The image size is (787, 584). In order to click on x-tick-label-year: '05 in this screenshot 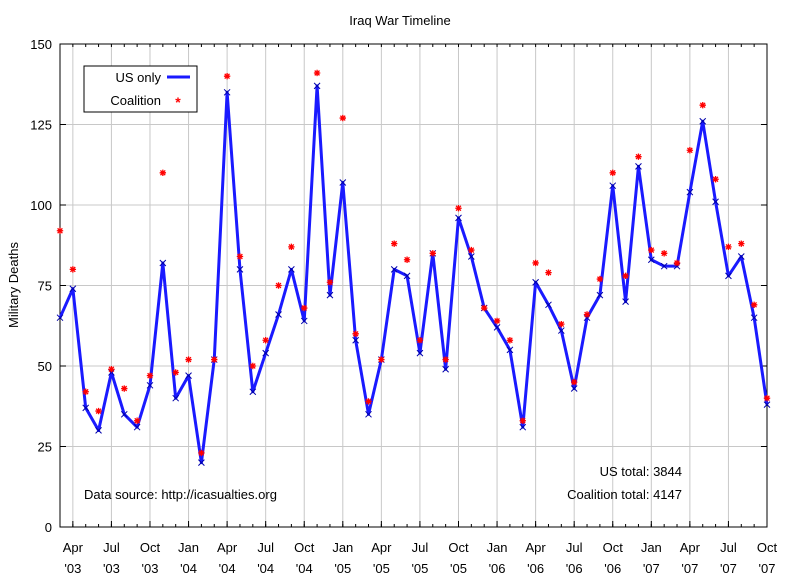, I will do `click(419, 568)`.